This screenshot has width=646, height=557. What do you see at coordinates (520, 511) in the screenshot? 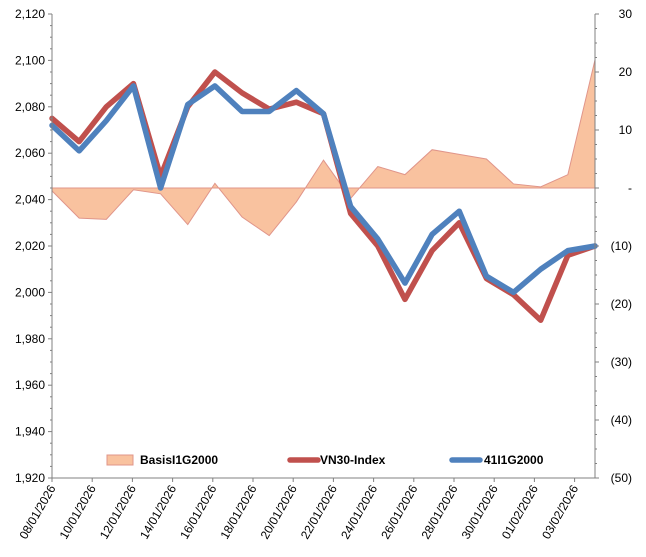
I see `x-tick-label: 01/02/2026` at bounding box center [520, 511].